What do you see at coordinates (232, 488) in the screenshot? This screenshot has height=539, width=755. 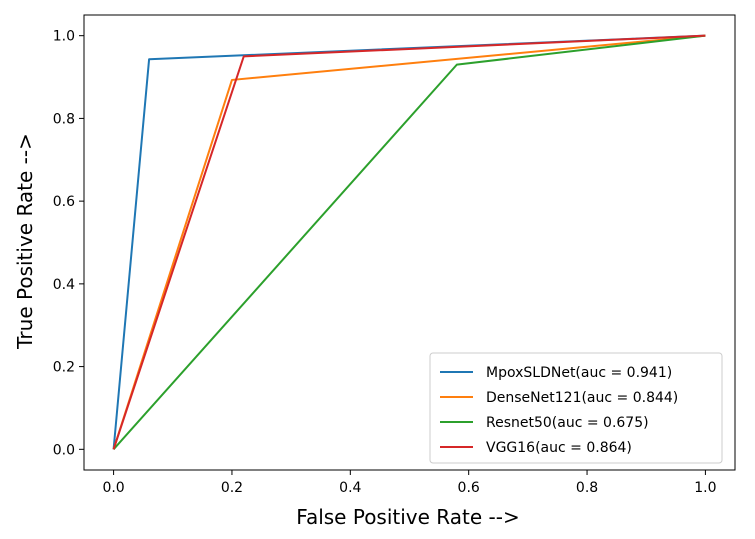 I see `x-tick-label: 0.2` at bounding box center [232, 488].